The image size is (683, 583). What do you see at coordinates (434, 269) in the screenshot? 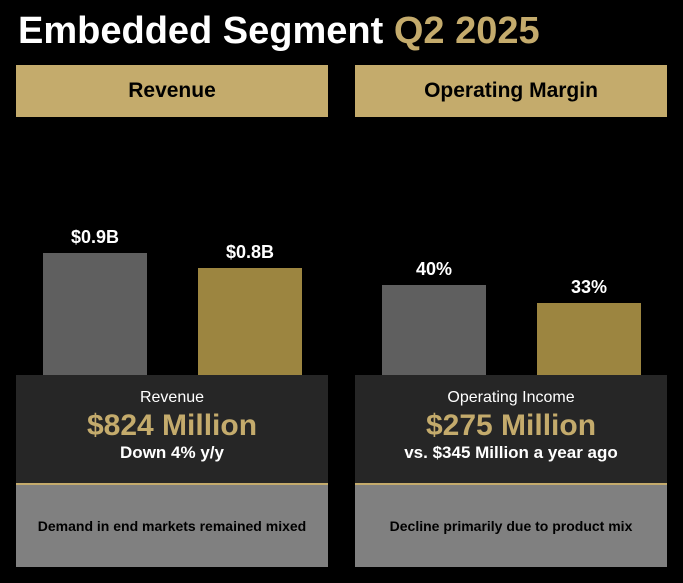
I see `data-label: 40%` at bounding box center [434, 269].